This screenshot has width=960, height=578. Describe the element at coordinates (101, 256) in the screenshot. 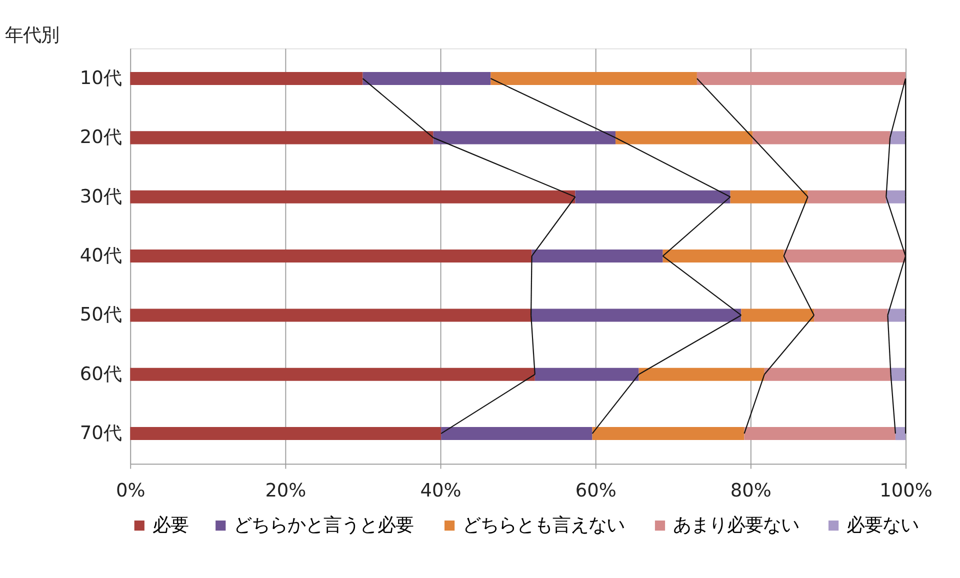

I see `y-tick-label: 40代` at that location.